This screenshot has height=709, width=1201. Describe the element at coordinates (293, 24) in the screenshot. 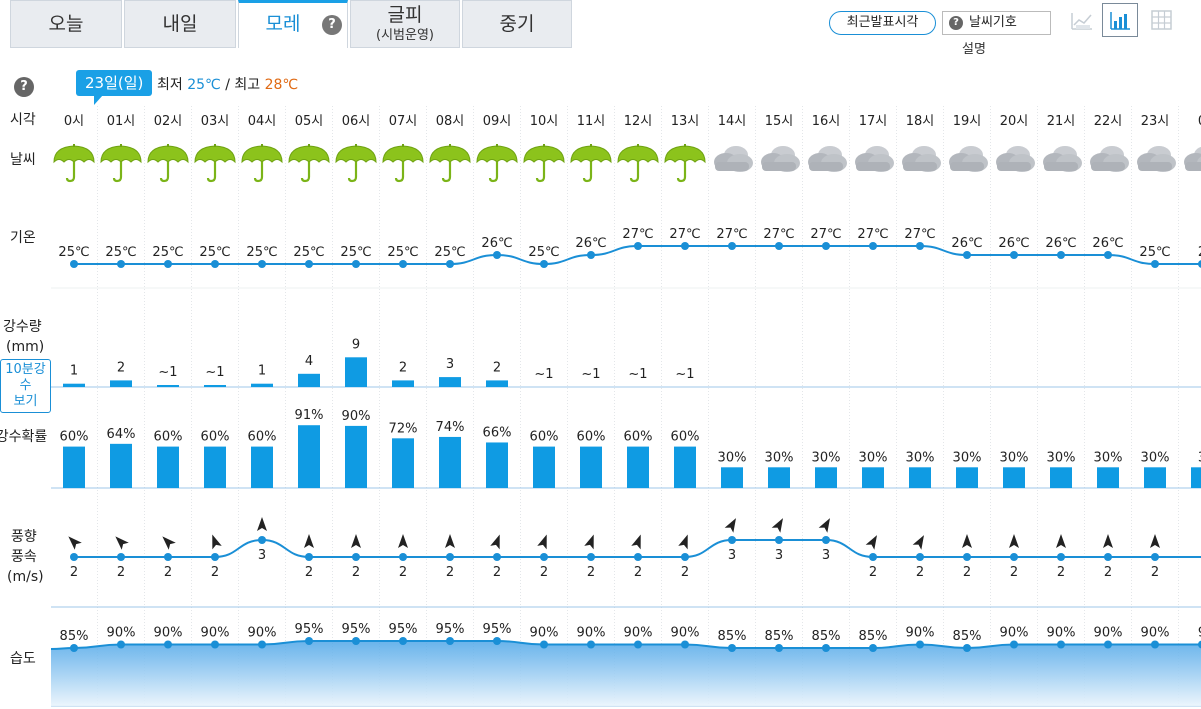

I see `tab-day-after: 모레 ?` at that location.